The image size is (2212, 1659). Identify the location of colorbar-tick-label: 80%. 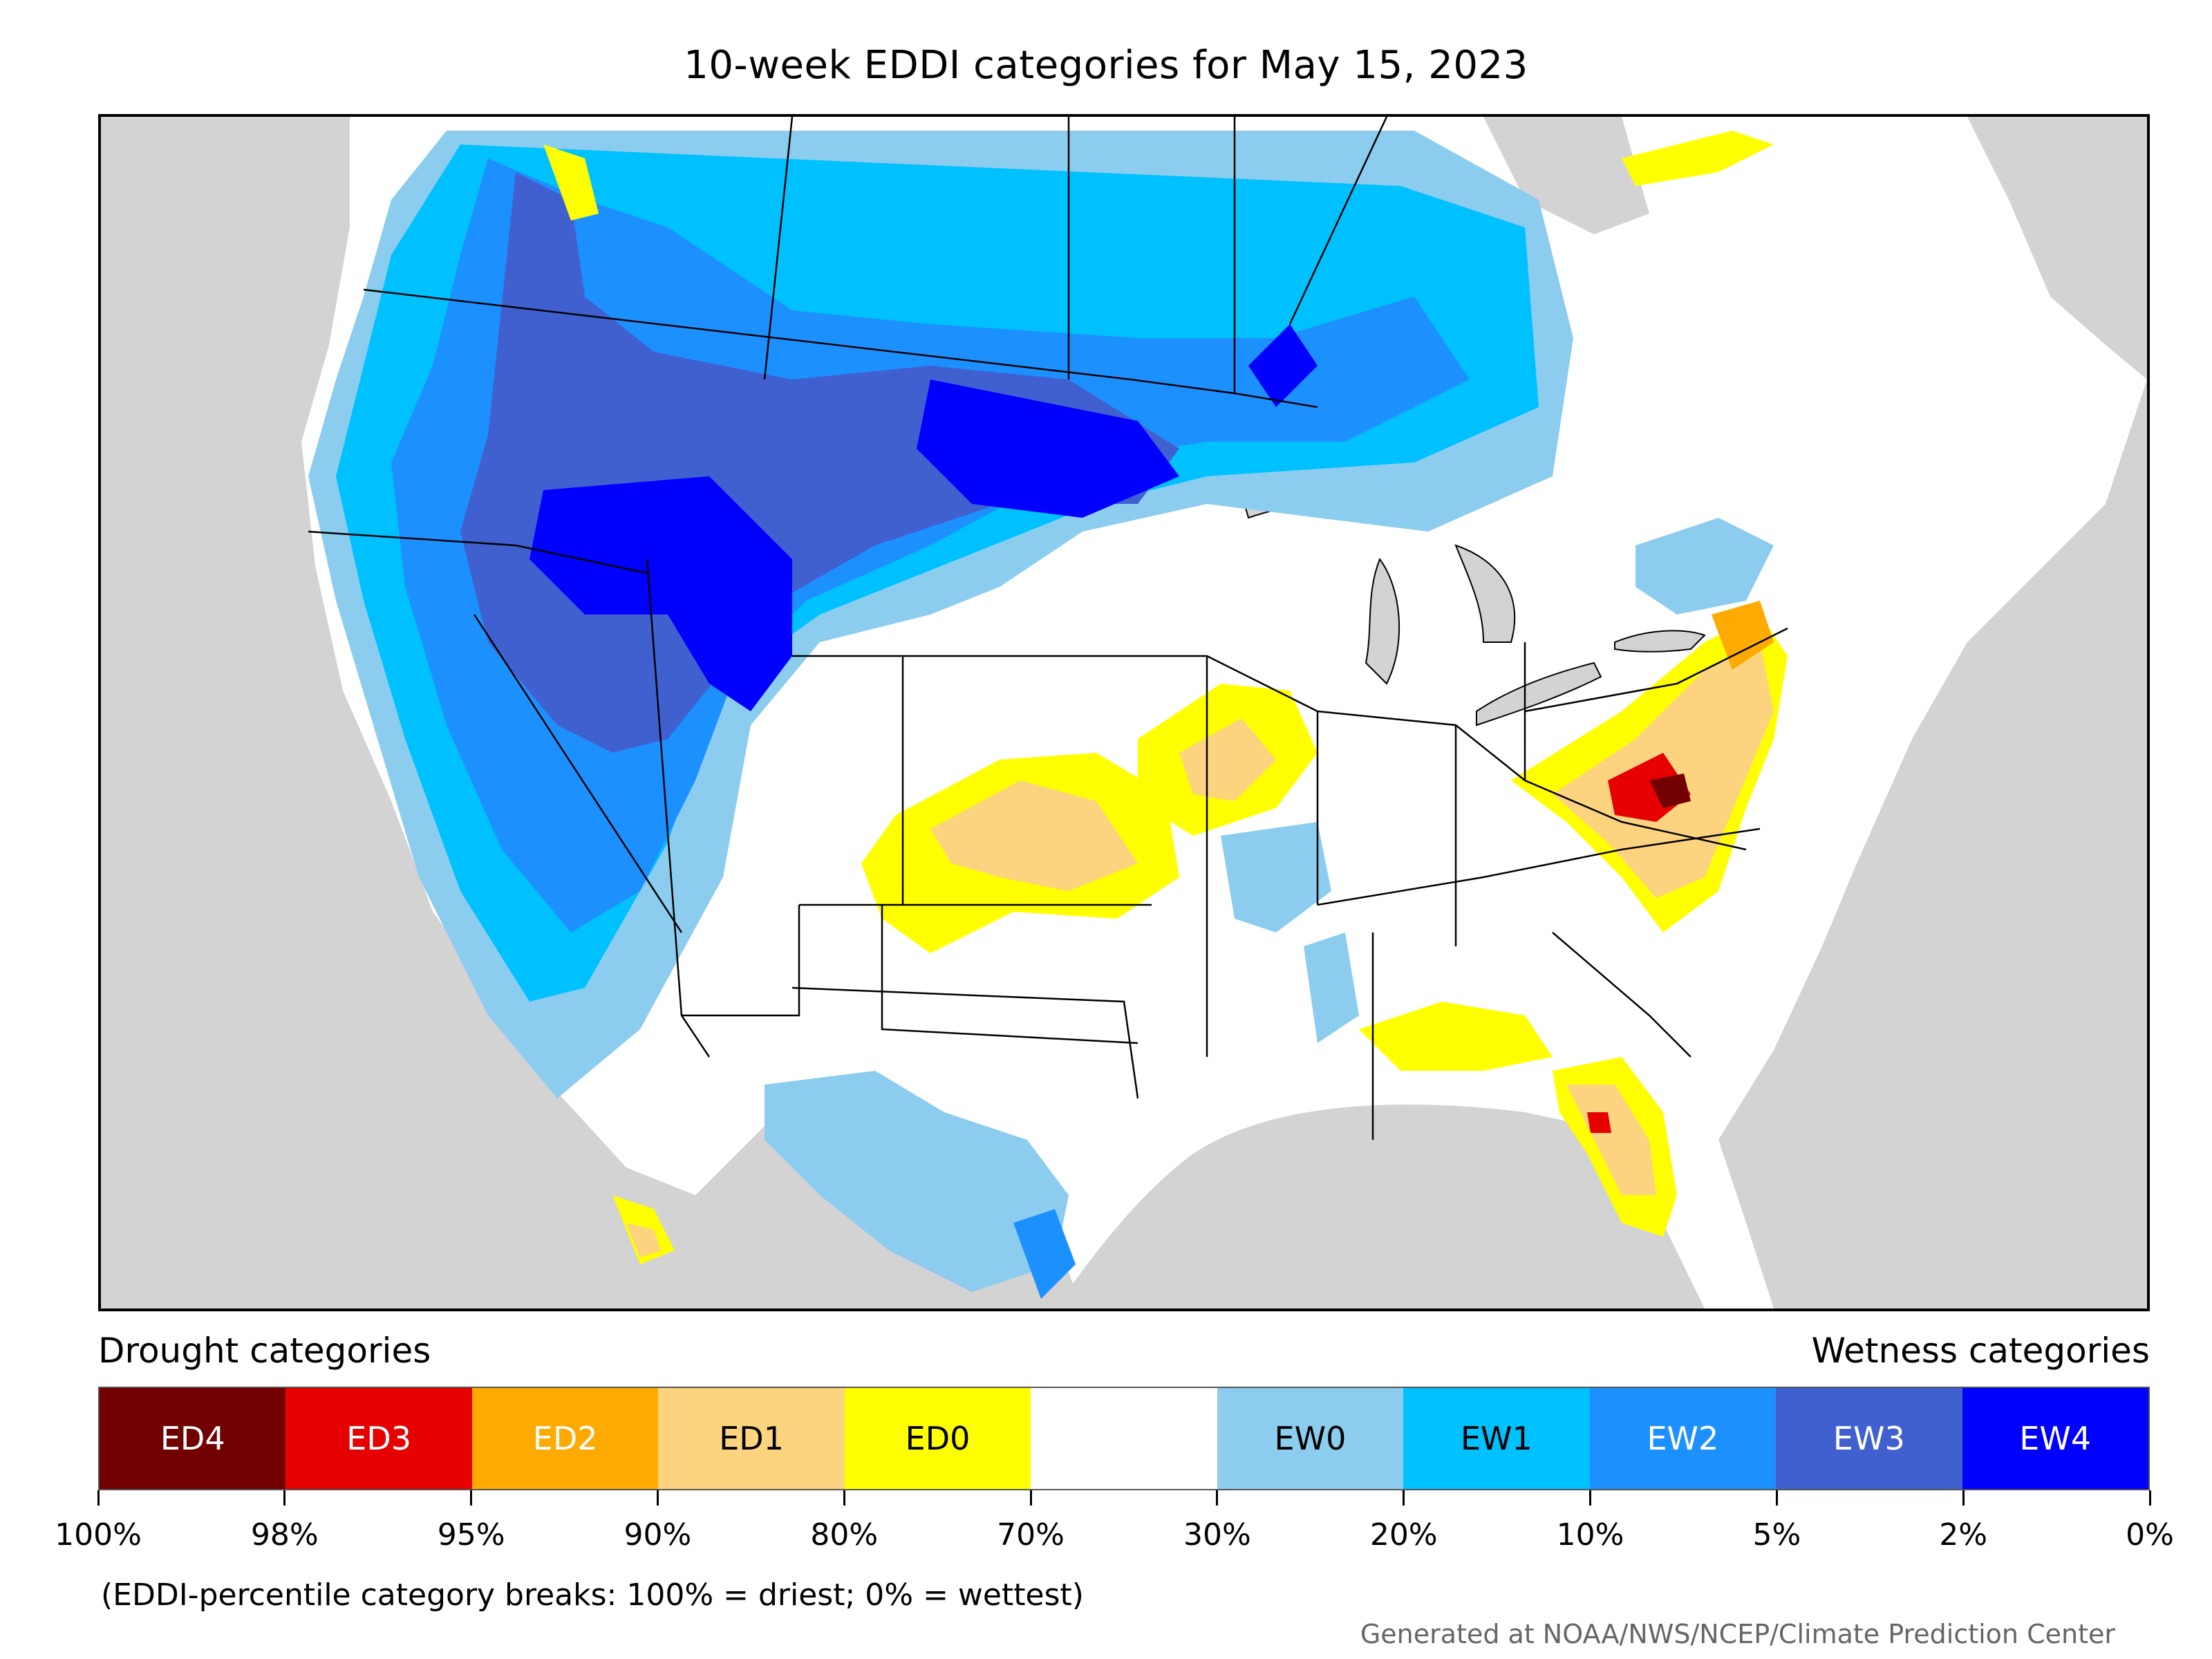
(845, 1535).